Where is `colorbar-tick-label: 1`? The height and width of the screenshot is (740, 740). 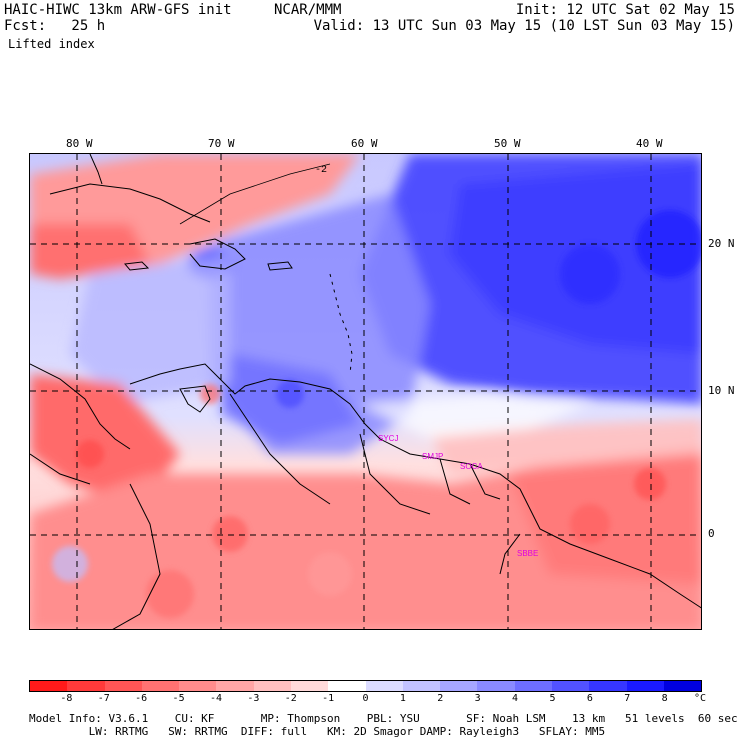 colorbar-tick-label: 1 is located at coordinates (402, 698).